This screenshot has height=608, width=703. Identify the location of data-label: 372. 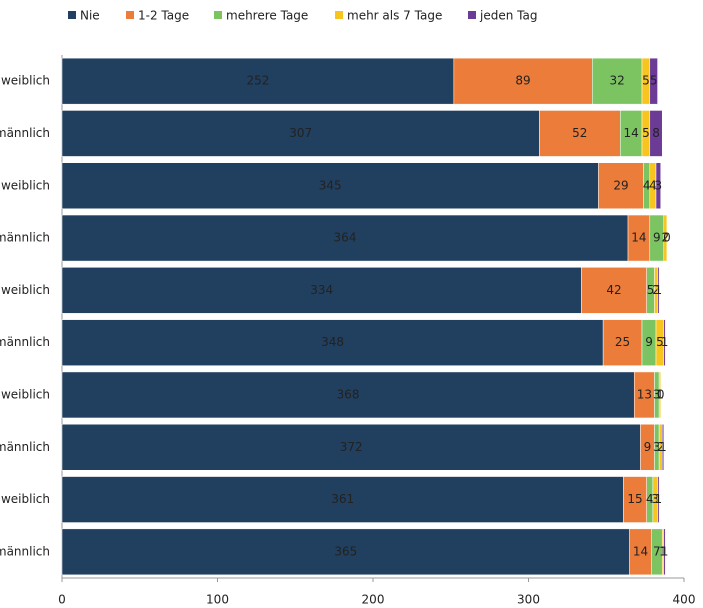
(351, 447).